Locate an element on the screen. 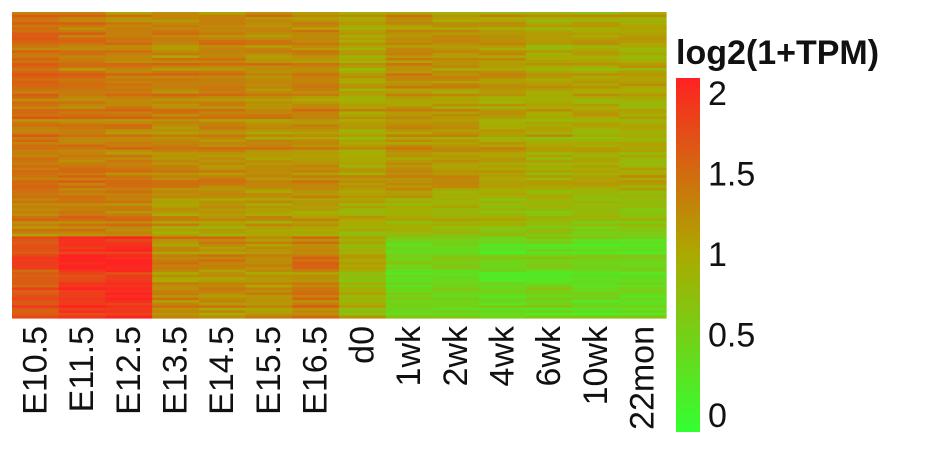 This screenshot has width=939, height=470. x-tick-label: 4wk is located at coordinates (503, 355).